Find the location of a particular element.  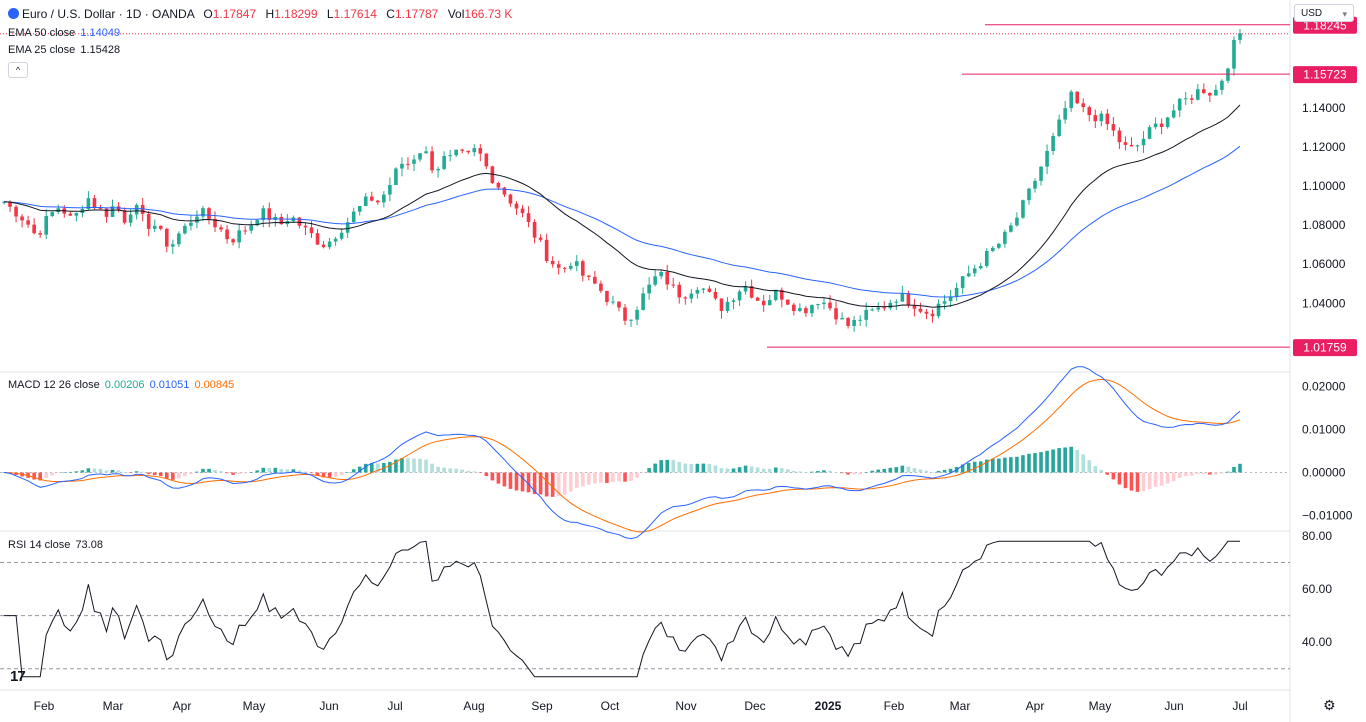

time-tick-label: Nov is located at coordinates (685, 706).